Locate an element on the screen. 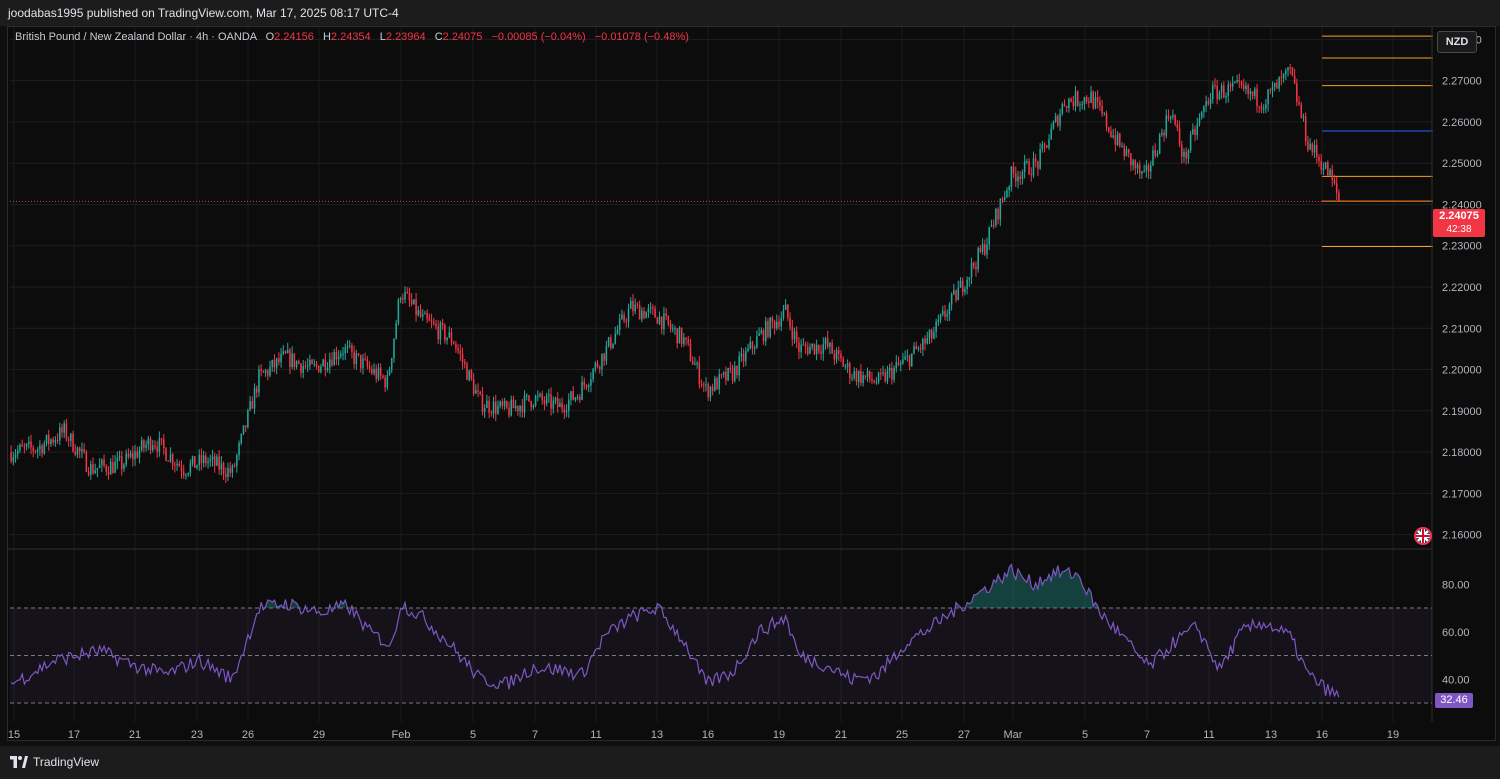  time-tick-label: 19 is located at coordinates (779, 735).